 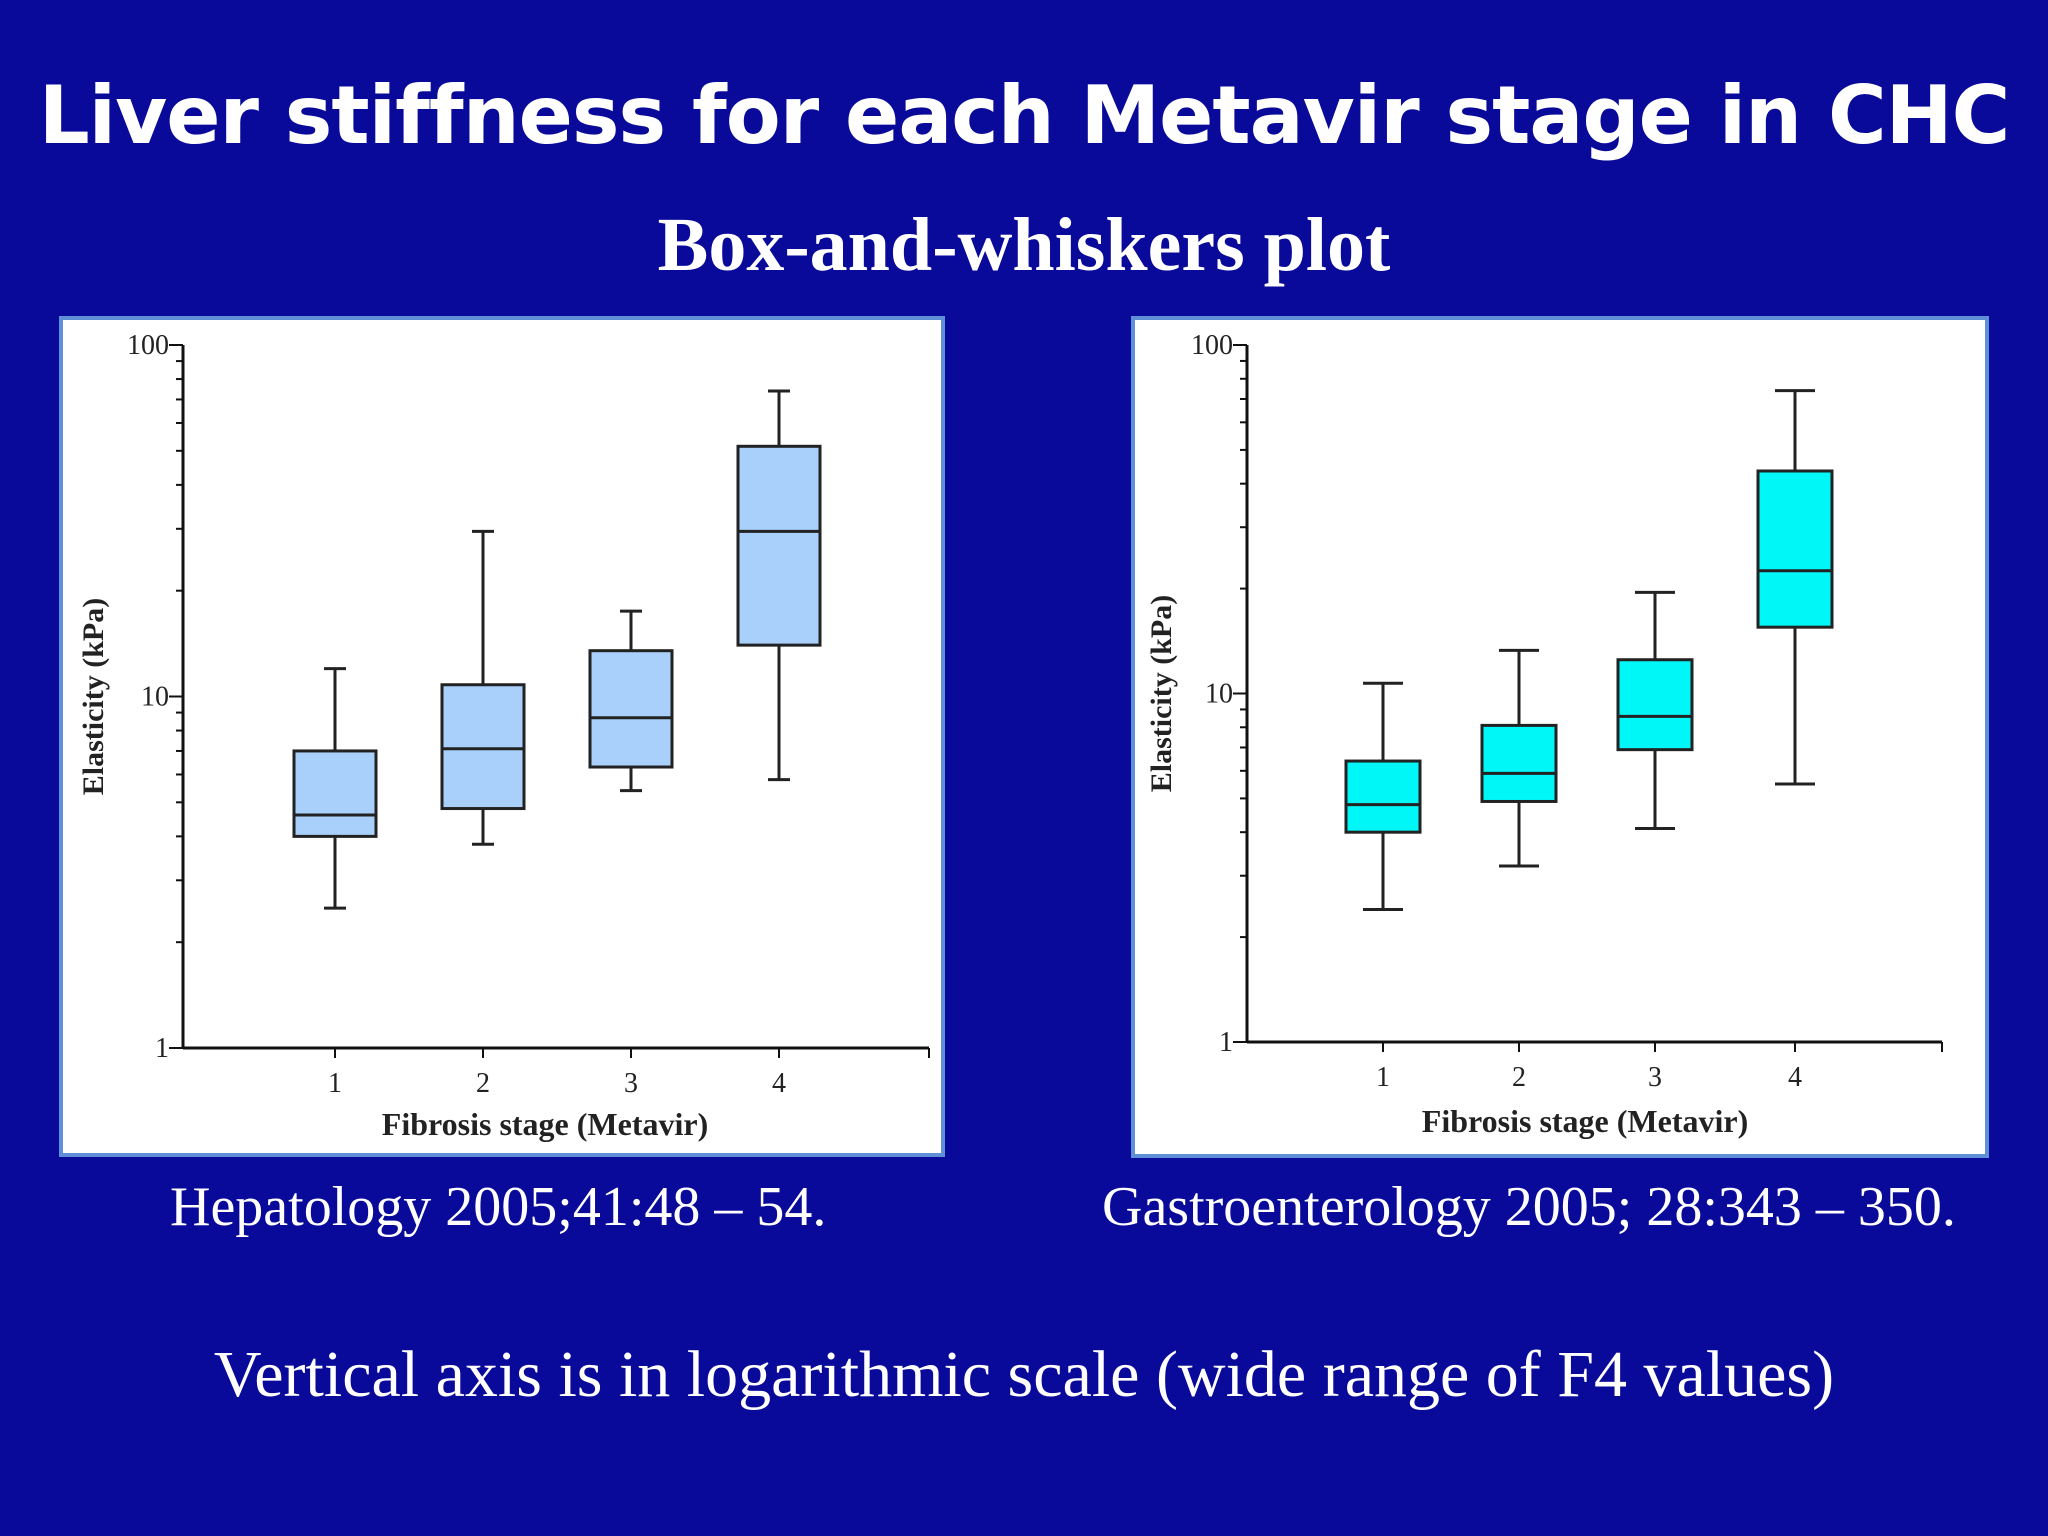 What do you see at coordinates (1529, 1207) in the screenshot?
I see `citation-gastroenterology: Gastroenterology 2005; 28:343 – 350.` at bounding box center [1529, 1207].